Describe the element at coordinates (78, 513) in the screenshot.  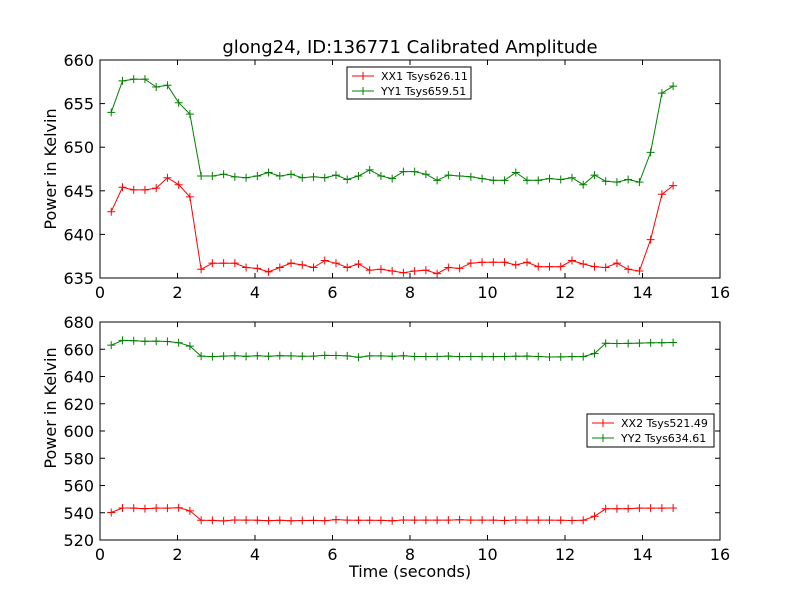
I see `bottom-y-tick-label: 540` at that location.